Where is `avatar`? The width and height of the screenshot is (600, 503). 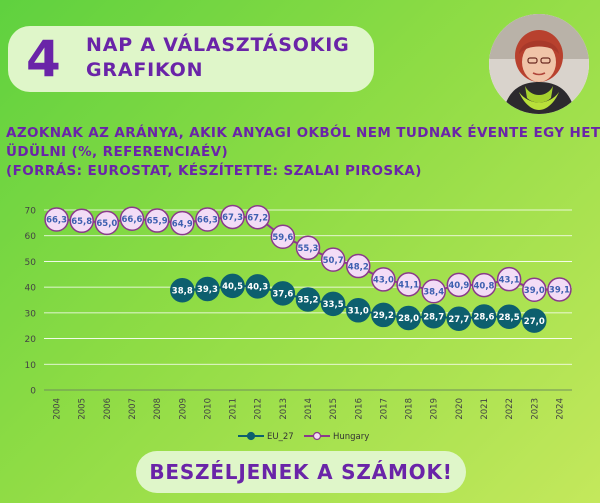
avatar is located at coordinates (539, 64).